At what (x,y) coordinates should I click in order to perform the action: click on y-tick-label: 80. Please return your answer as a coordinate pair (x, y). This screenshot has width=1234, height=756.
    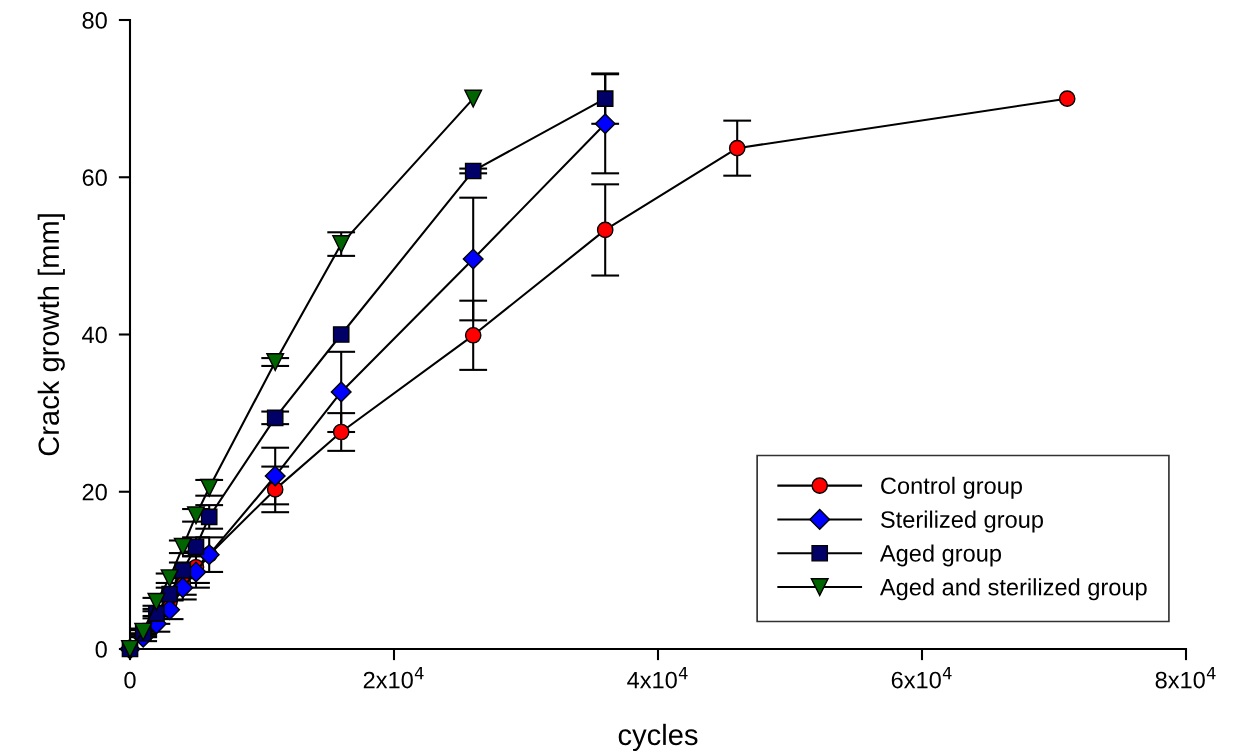
    Looking at the image, I should click on (94, 20).